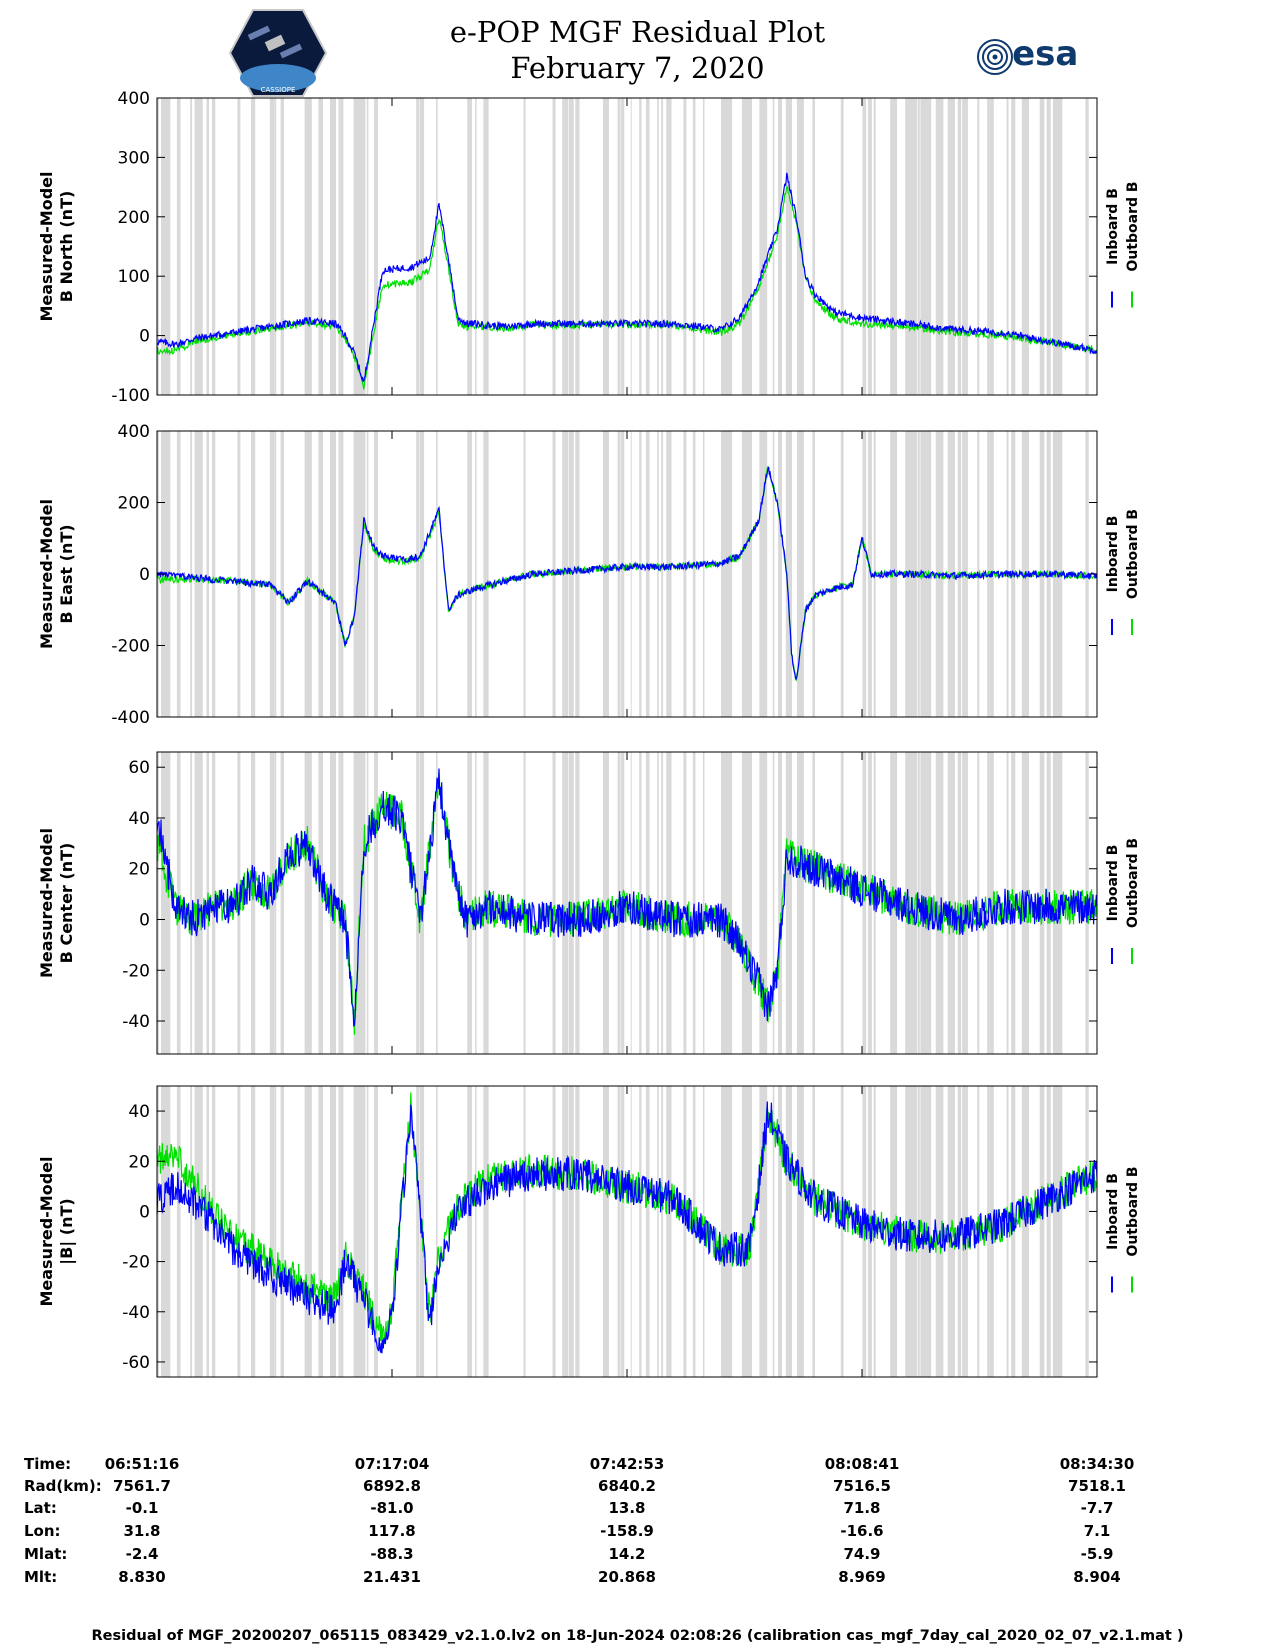 This screenshot has height=1650, width=1275. Describe the element at coordinates (134, 277) in the screenshot. I see `y-tick-label: 100` at that location.